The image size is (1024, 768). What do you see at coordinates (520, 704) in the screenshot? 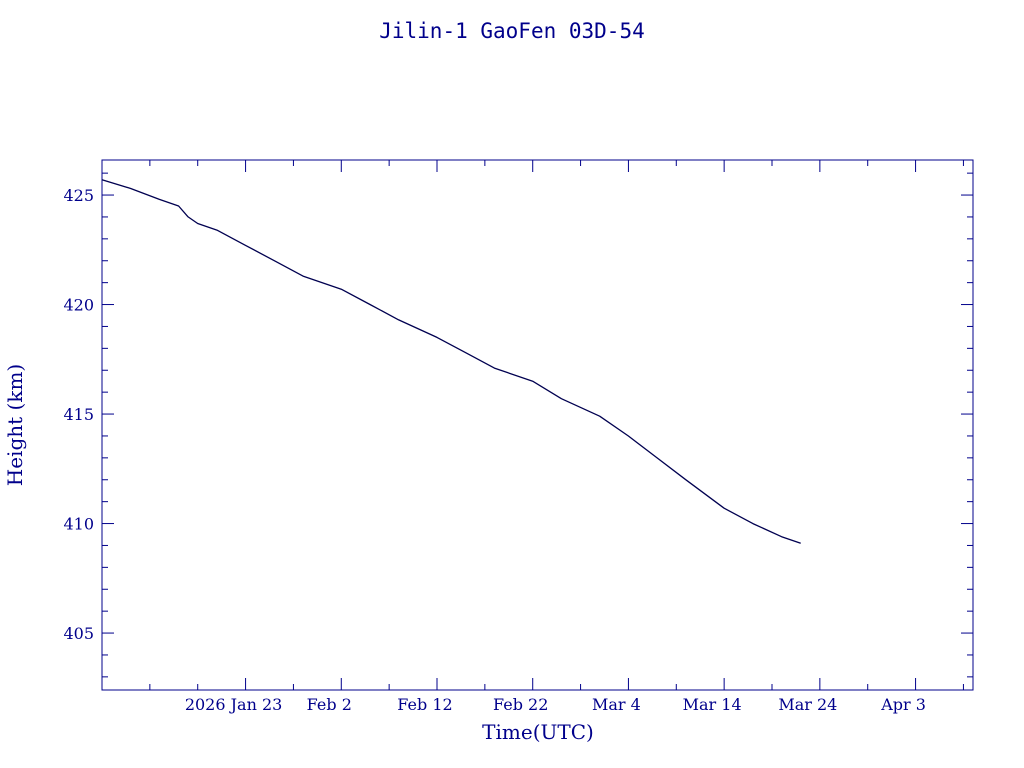
I see `x-tick-label: Feb 22` at bounding box center [520, 704].